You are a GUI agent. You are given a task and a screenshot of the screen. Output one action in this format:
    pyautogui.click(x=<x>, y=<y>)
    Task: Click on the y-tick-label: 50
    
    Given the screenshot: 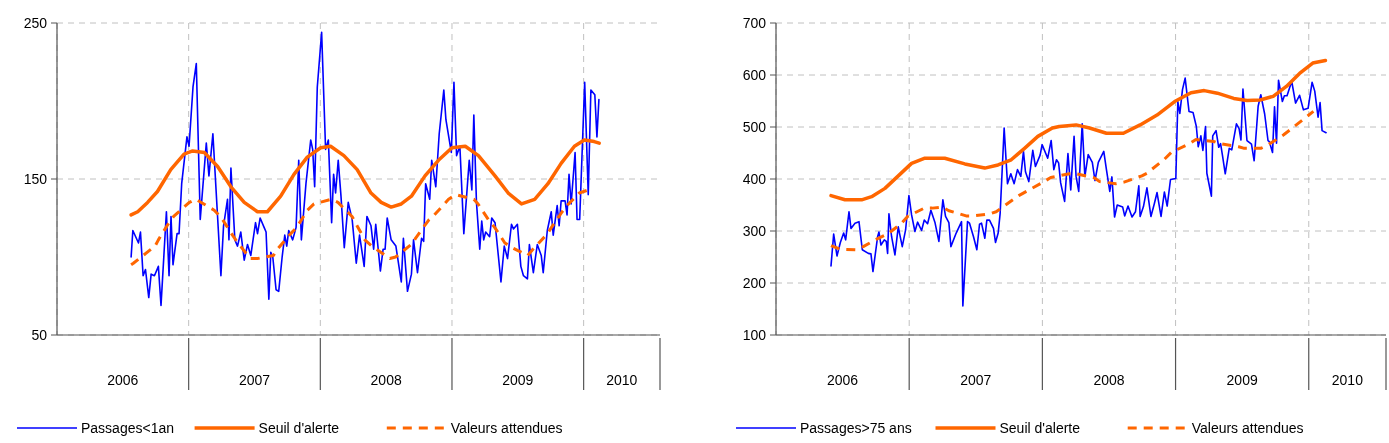 What is the action you would take?
    pyautogui.click(x=39, y=334)
    